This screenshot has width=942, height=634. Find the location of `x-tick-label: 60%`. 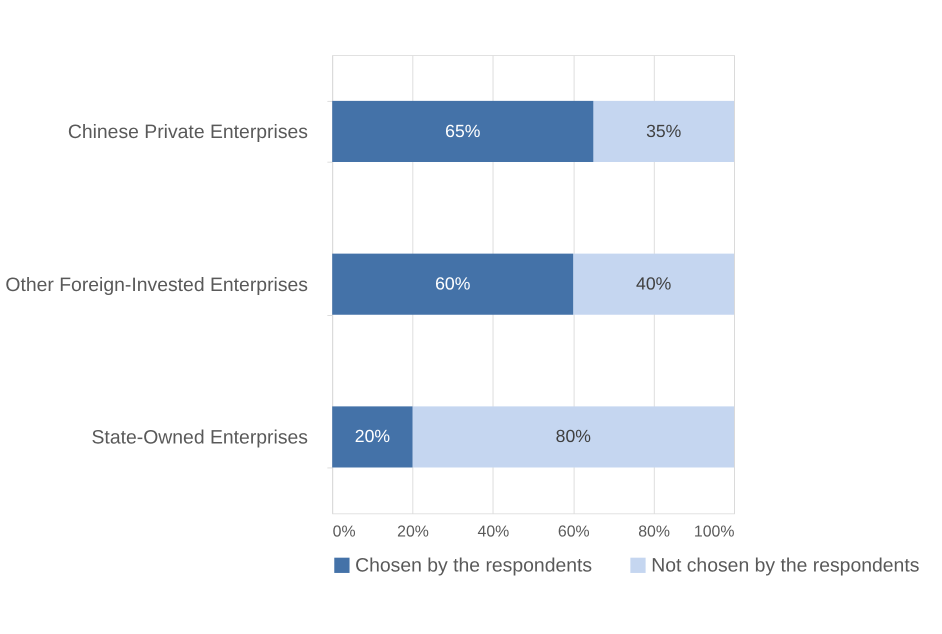

x-tick-label: 60% is located at coordinates (574, 532).